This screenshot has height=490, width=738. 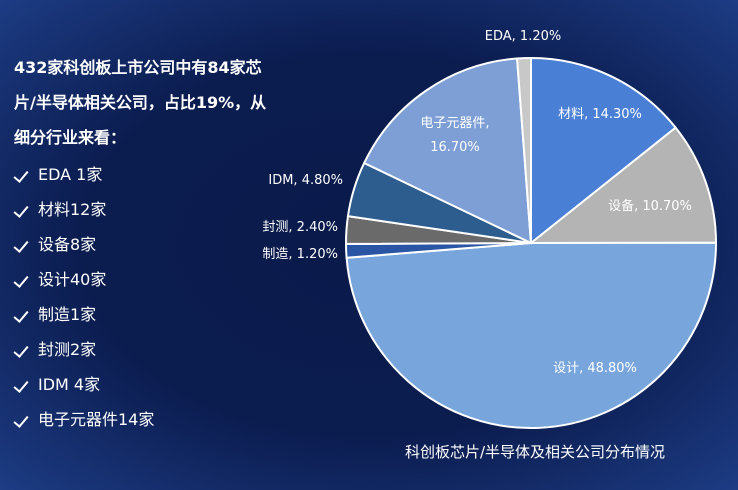 I want to click on slice-label: IDM, 4.80%, so click(x=305, y=180).